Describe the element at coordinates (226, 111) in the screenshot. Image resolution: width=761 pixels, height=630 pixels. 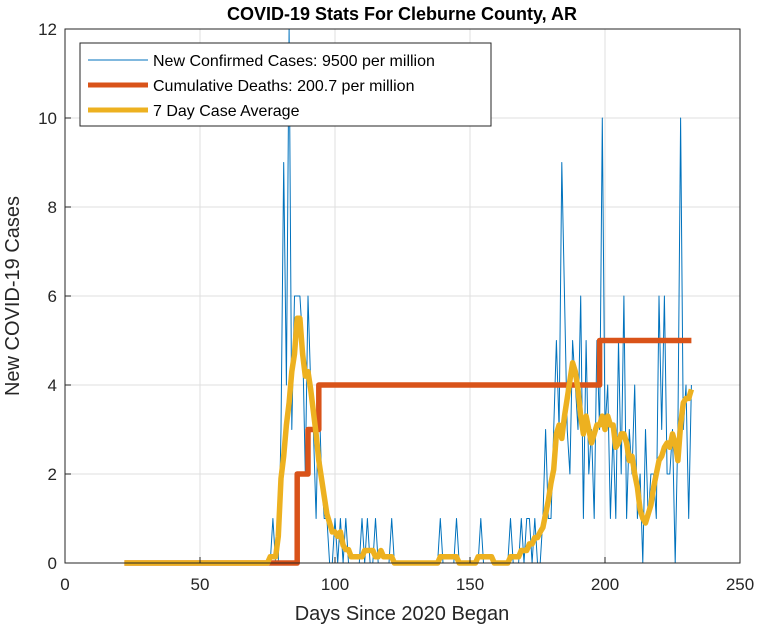
I see `legend-entry-seven-day-average: 7 Day Case Average` at that location.